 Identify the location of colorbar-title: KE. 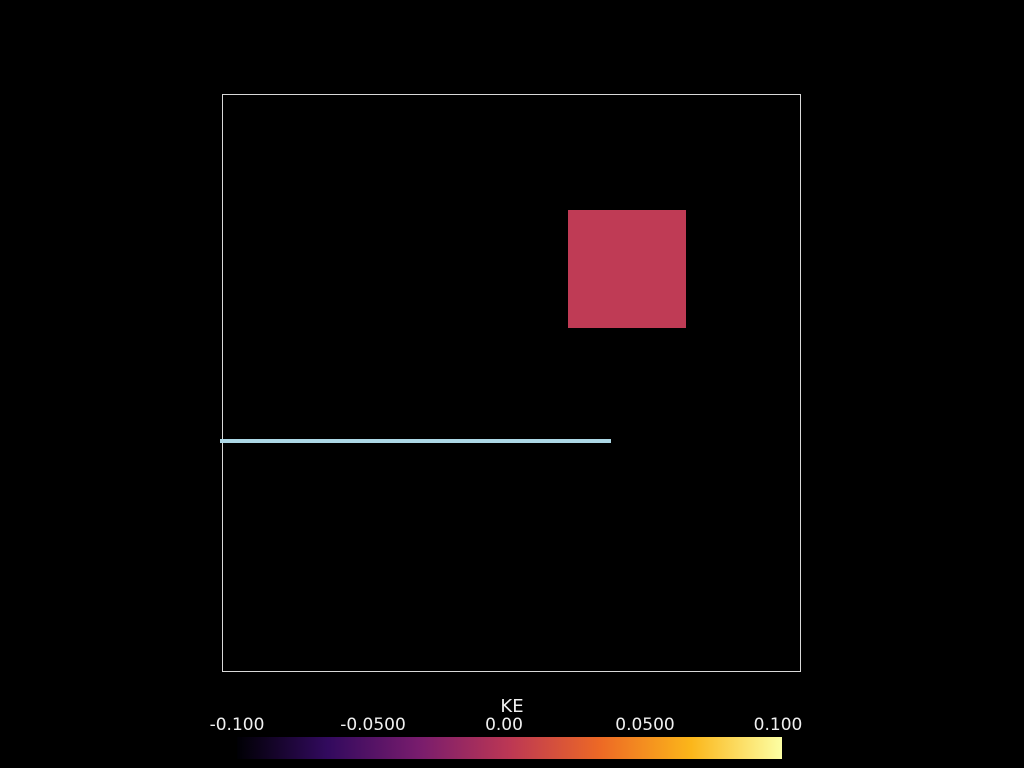
(512, 706).